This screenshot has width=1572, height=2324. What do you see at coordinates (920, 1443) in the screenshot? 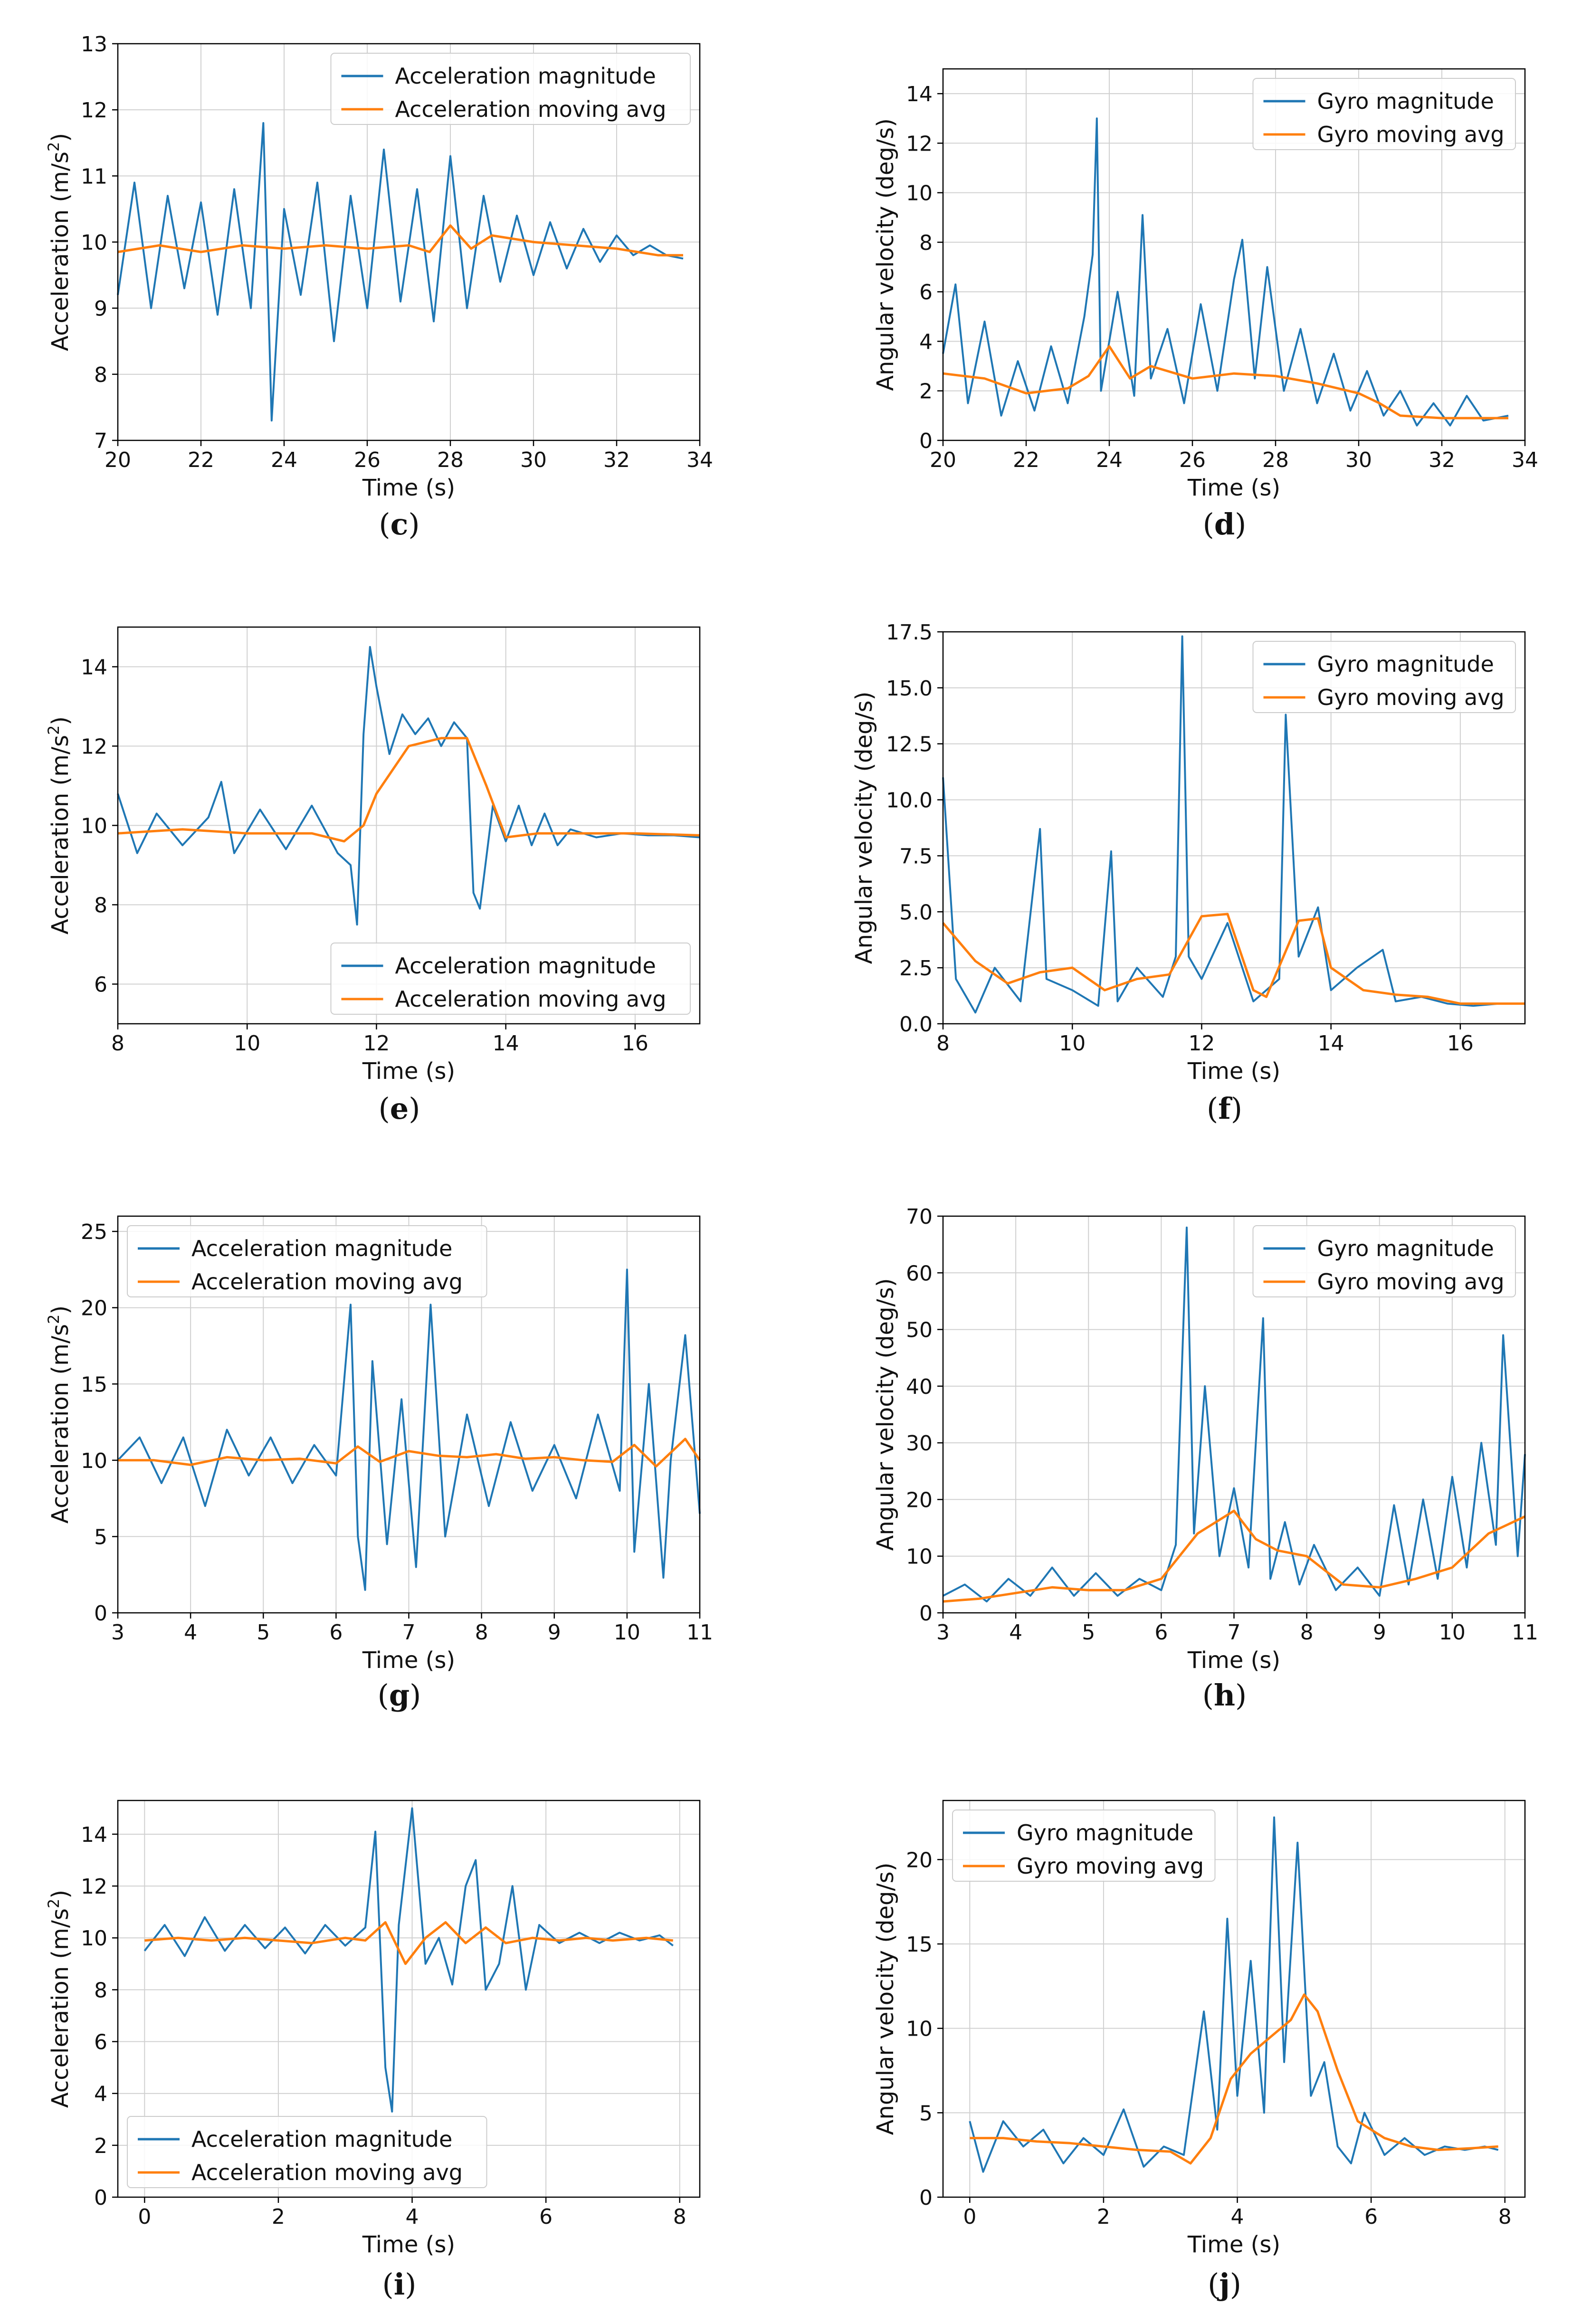
I see `y-tick-label: 30` at bounding box center [920, 1443].